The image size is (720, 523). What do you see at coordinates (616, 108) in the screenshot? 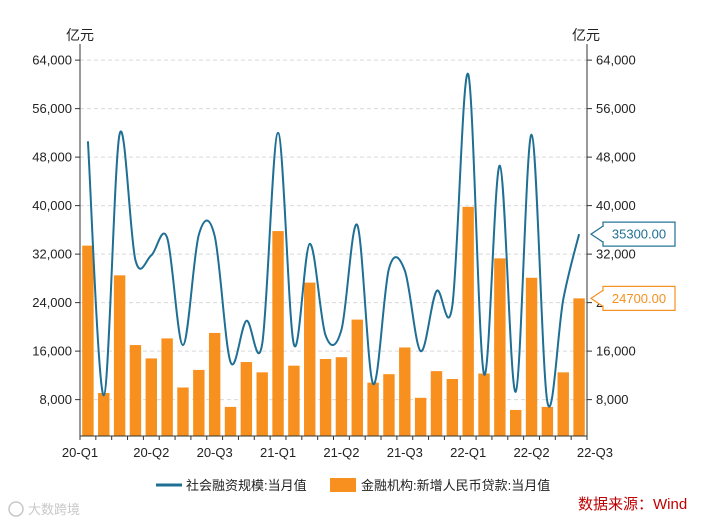
I see `y-tick-label-right: 56,000` at bounding box center [616, 108].